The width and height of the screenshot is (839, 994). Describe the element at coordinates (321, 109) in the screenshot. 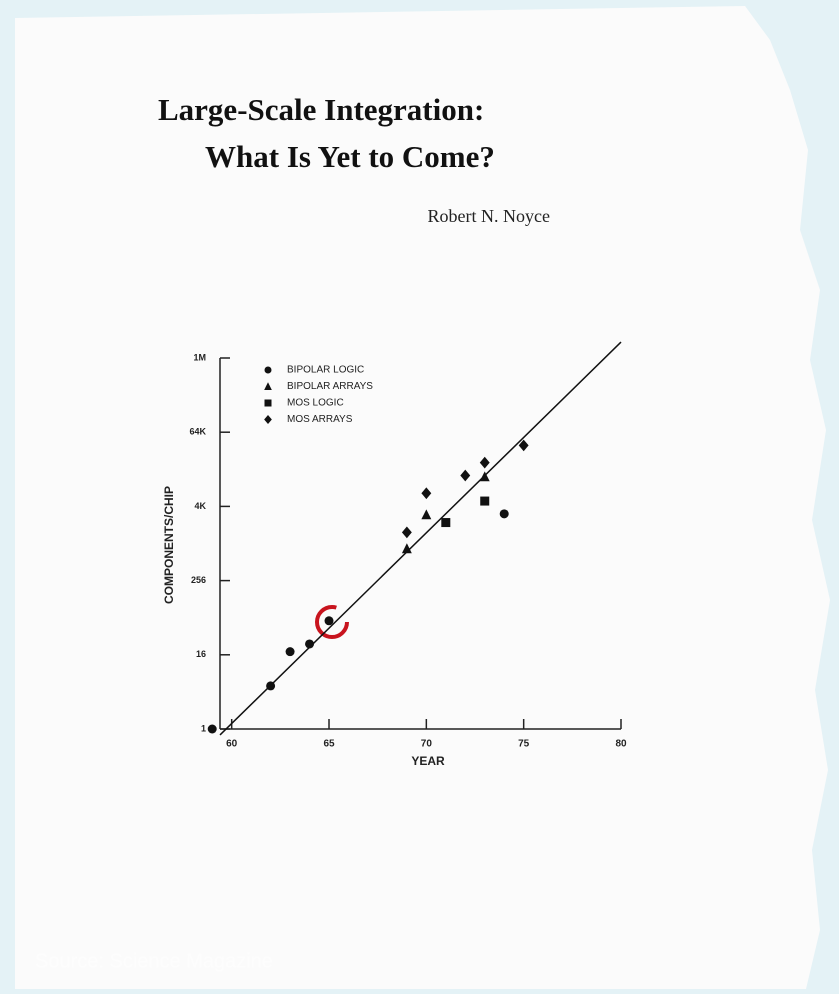

I see `title-line: Large-Scale Integration:` at that location.